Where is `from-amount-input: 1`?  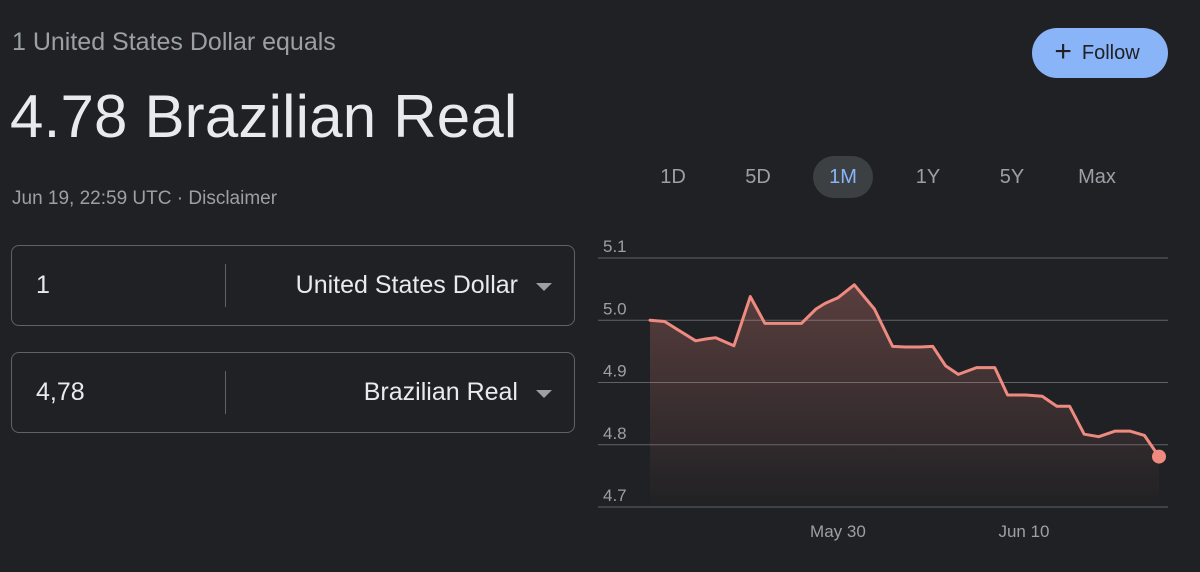
from-amount-input: 1 is located at coordinates (43, 285).